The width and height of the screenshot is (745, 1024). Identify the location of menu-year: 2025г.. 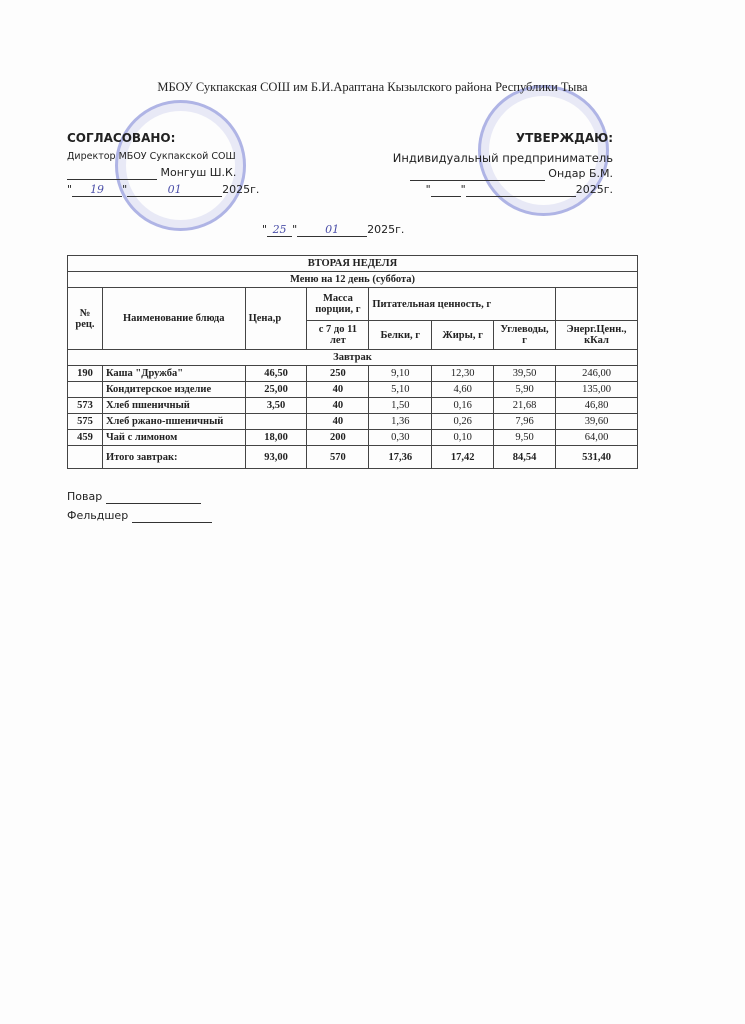
(386, 229).